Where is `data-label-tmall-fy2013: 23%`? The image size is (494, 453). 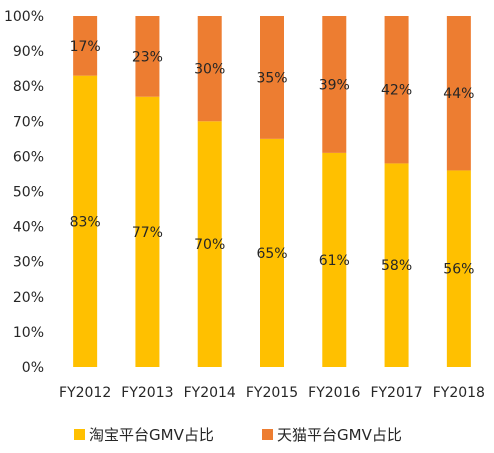 data-label-tmall-fy2013: 23% is located at coordinates (147, 57).